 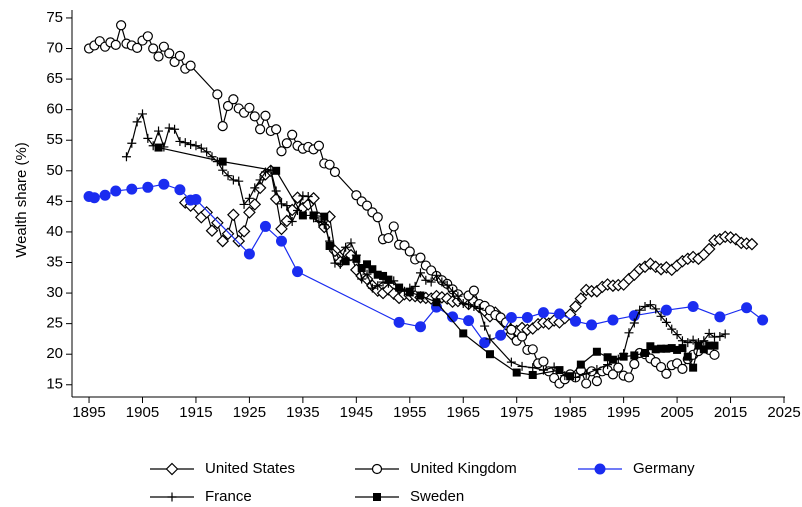 I want to click on y-tick-label: 50, so click(x=54, y=170).